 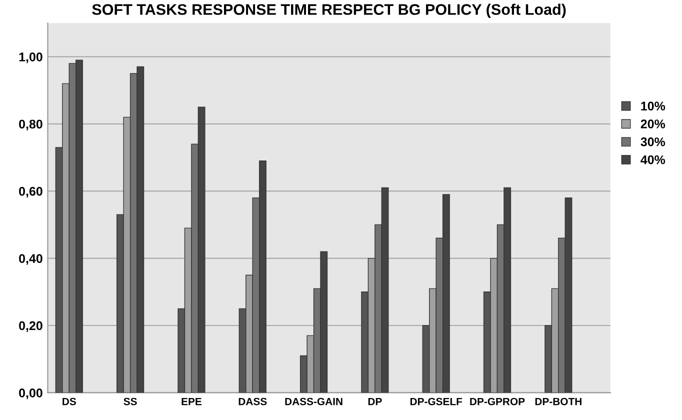 I want to click on legend-label: 10%, so click(x=653, y=106).